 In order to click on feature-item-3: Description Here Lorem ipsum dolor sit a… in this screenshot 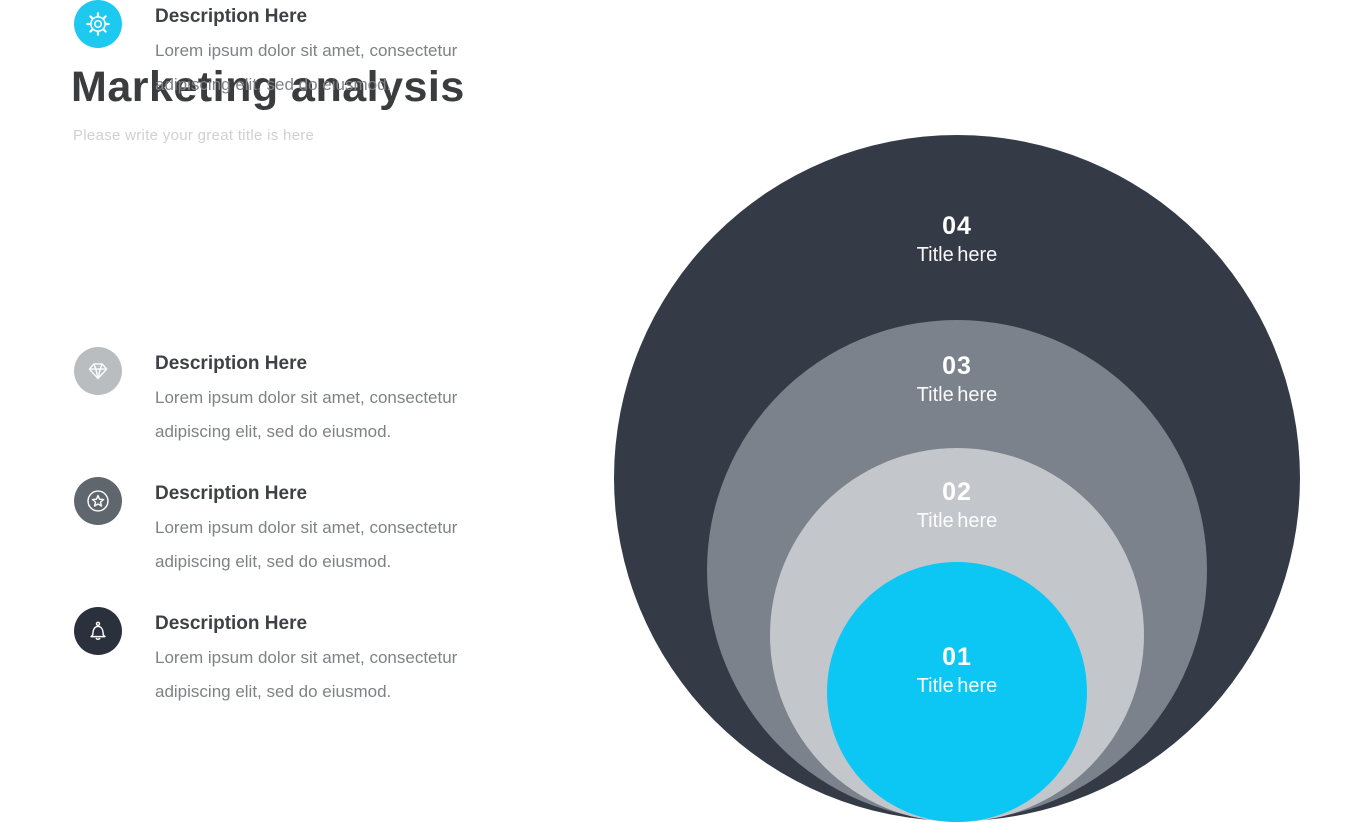, I will do `click(309, 528)`.